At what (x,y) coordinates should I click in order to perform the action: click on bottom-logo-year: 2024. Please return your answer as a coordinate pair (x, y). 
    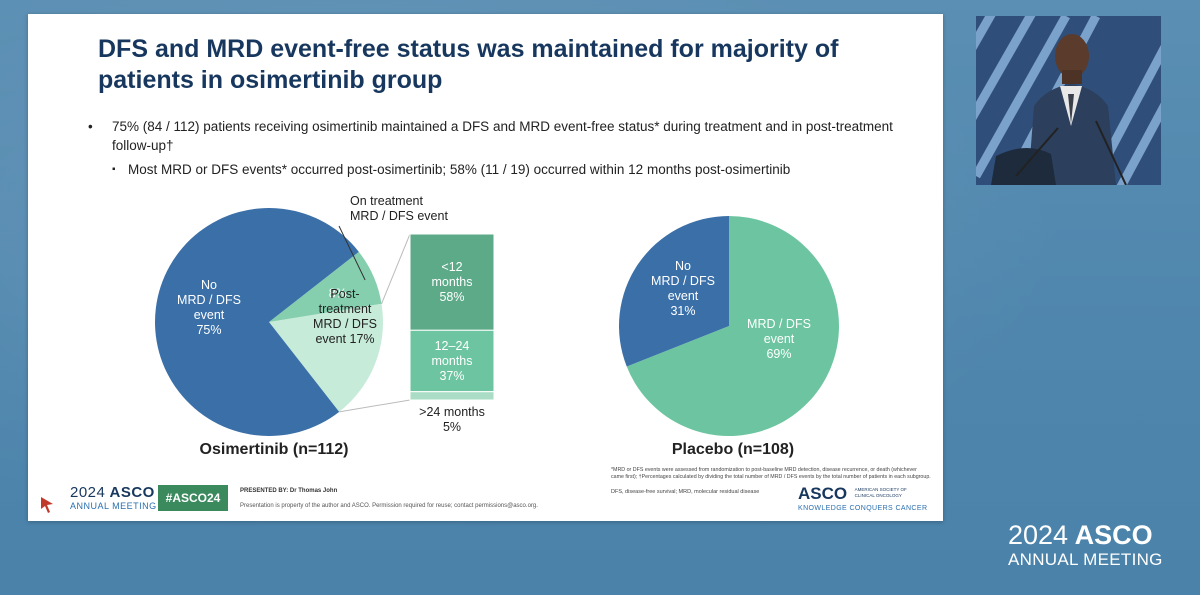
    Looking at the image, I should click on (1038, 535).